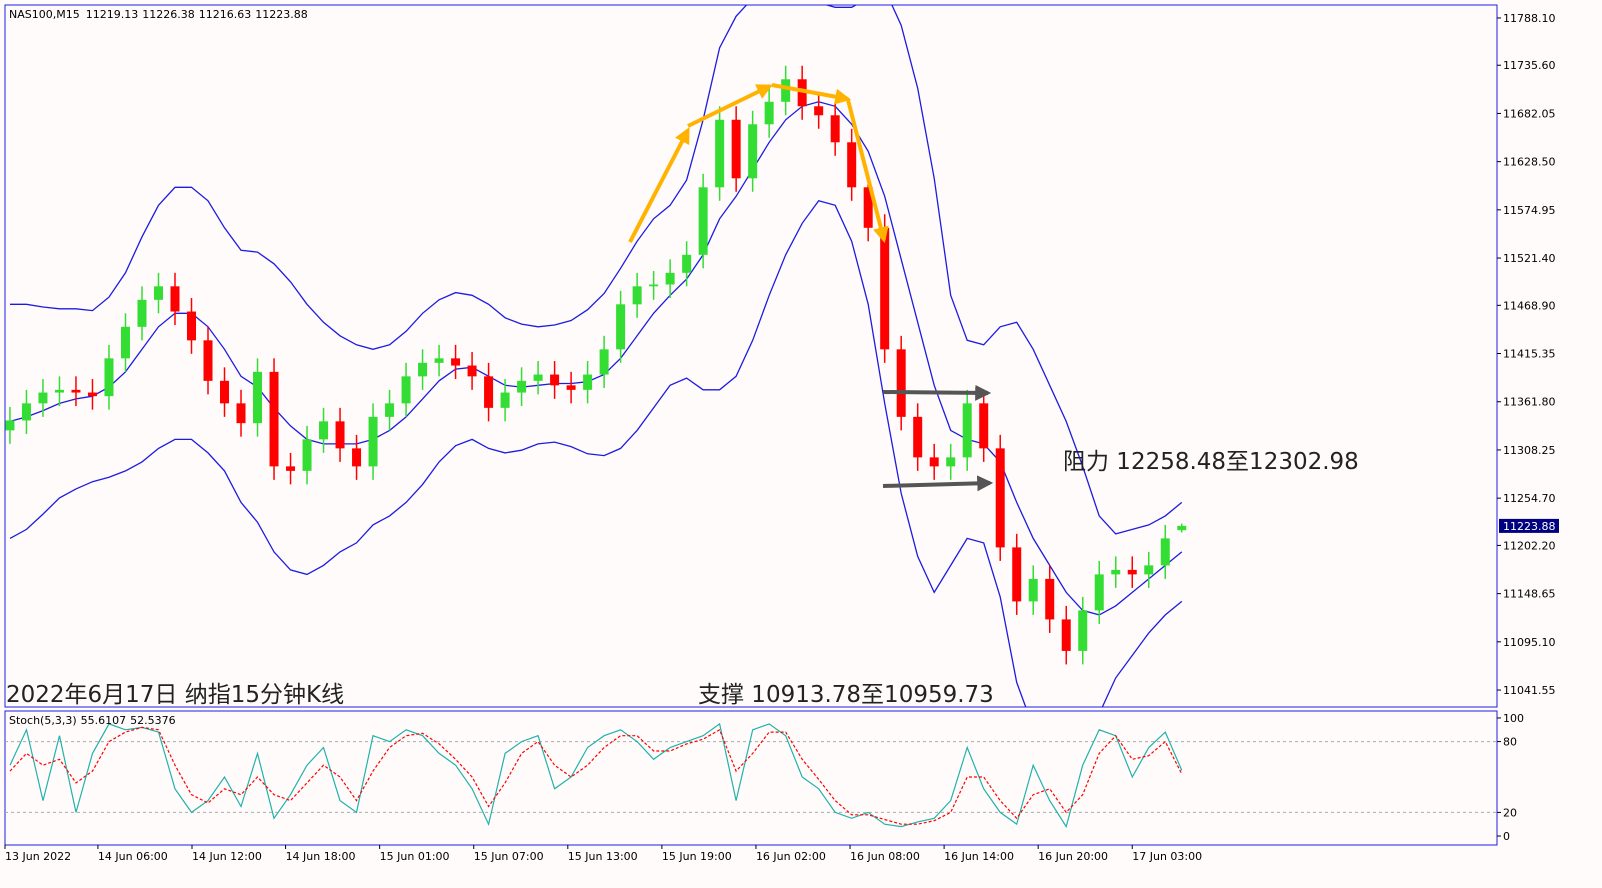  I want to click on y-tick-label: 11041.55, so click(1529, 690).